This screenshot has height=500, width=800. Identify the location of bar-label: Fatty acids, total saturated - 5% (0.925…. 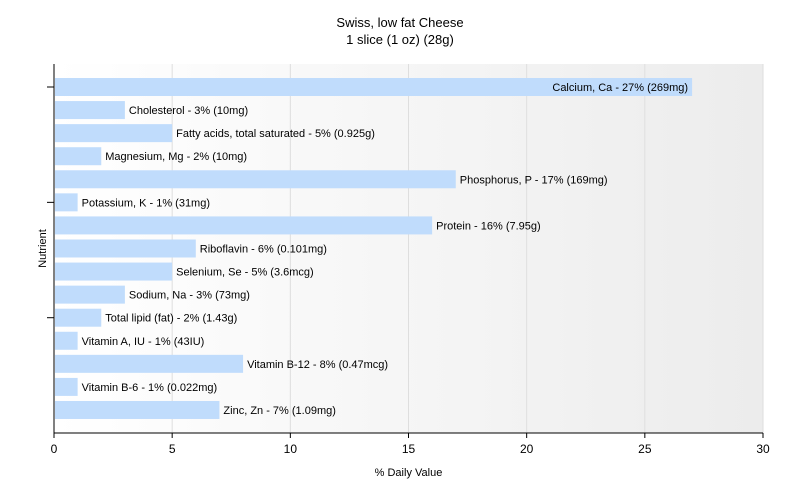
(275, 134).